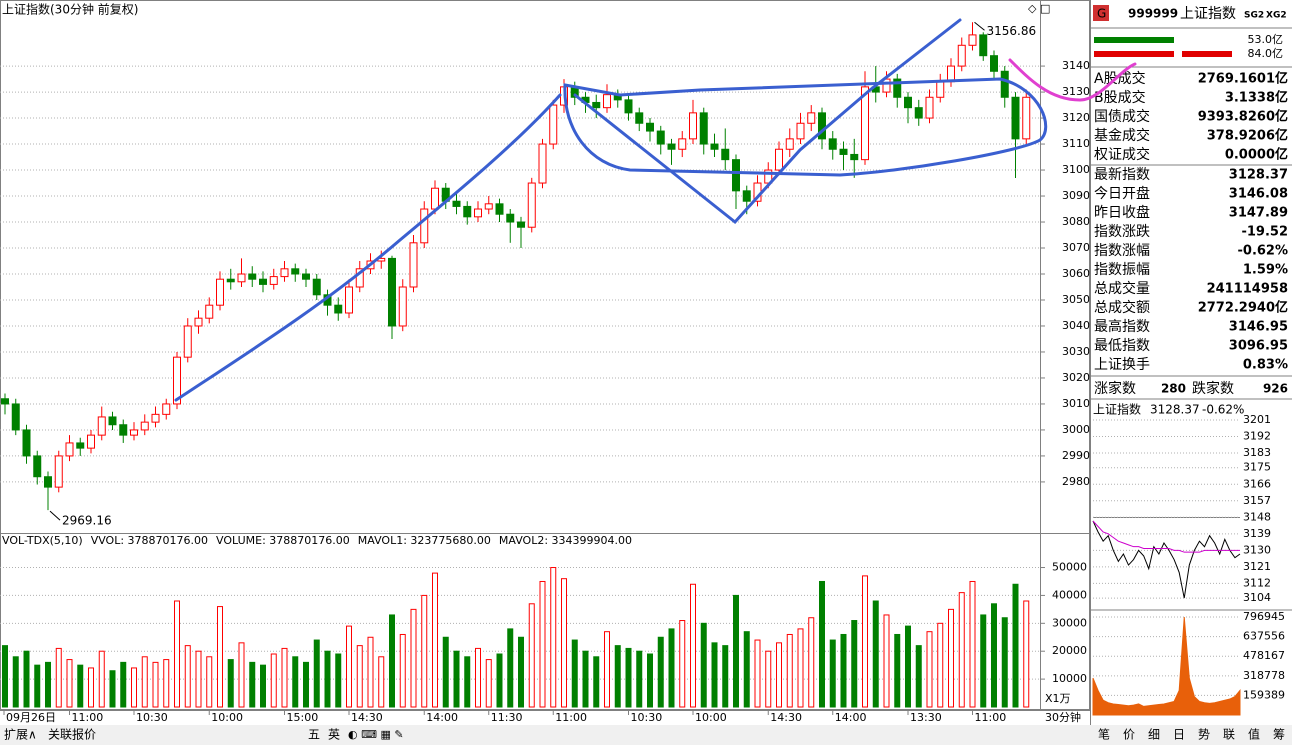 The width and height of the screenshot is (1292, 745). I want to click on quote-icon: G, so click(1101, 14).